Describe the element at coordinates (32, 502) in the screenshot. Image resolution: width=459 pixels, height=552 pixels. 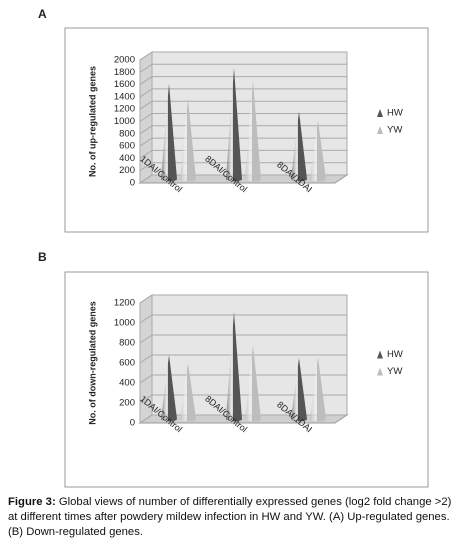
I see `caption-label: Figure 3:` at that location.